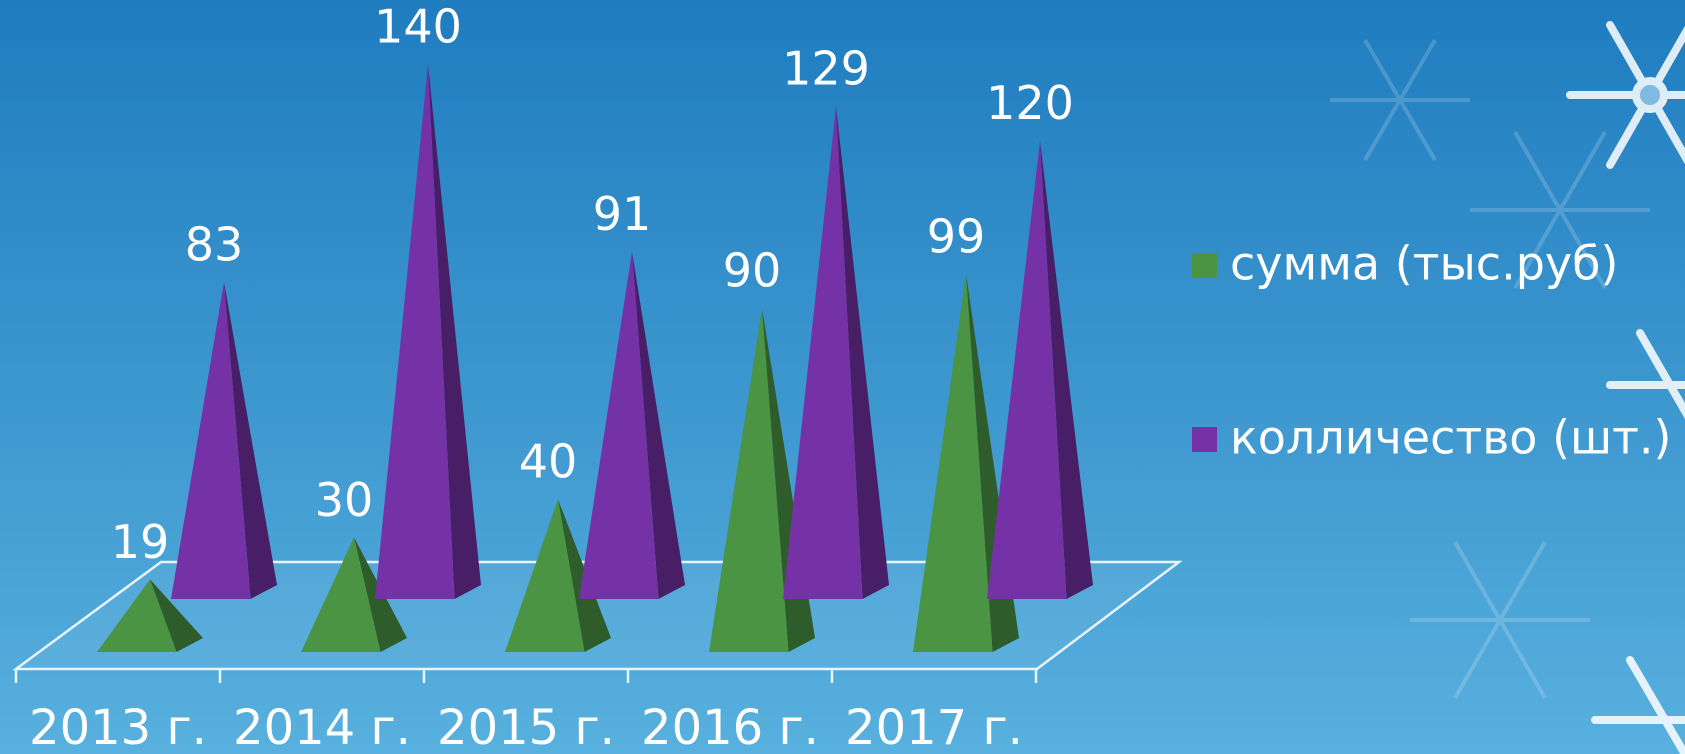 This screenshot has height=754, width=1685. What do you see at coordinates (118, 727) in the screenshot?
I see `x-tick-label: 2013 г.` at bounding box center [118, 727].